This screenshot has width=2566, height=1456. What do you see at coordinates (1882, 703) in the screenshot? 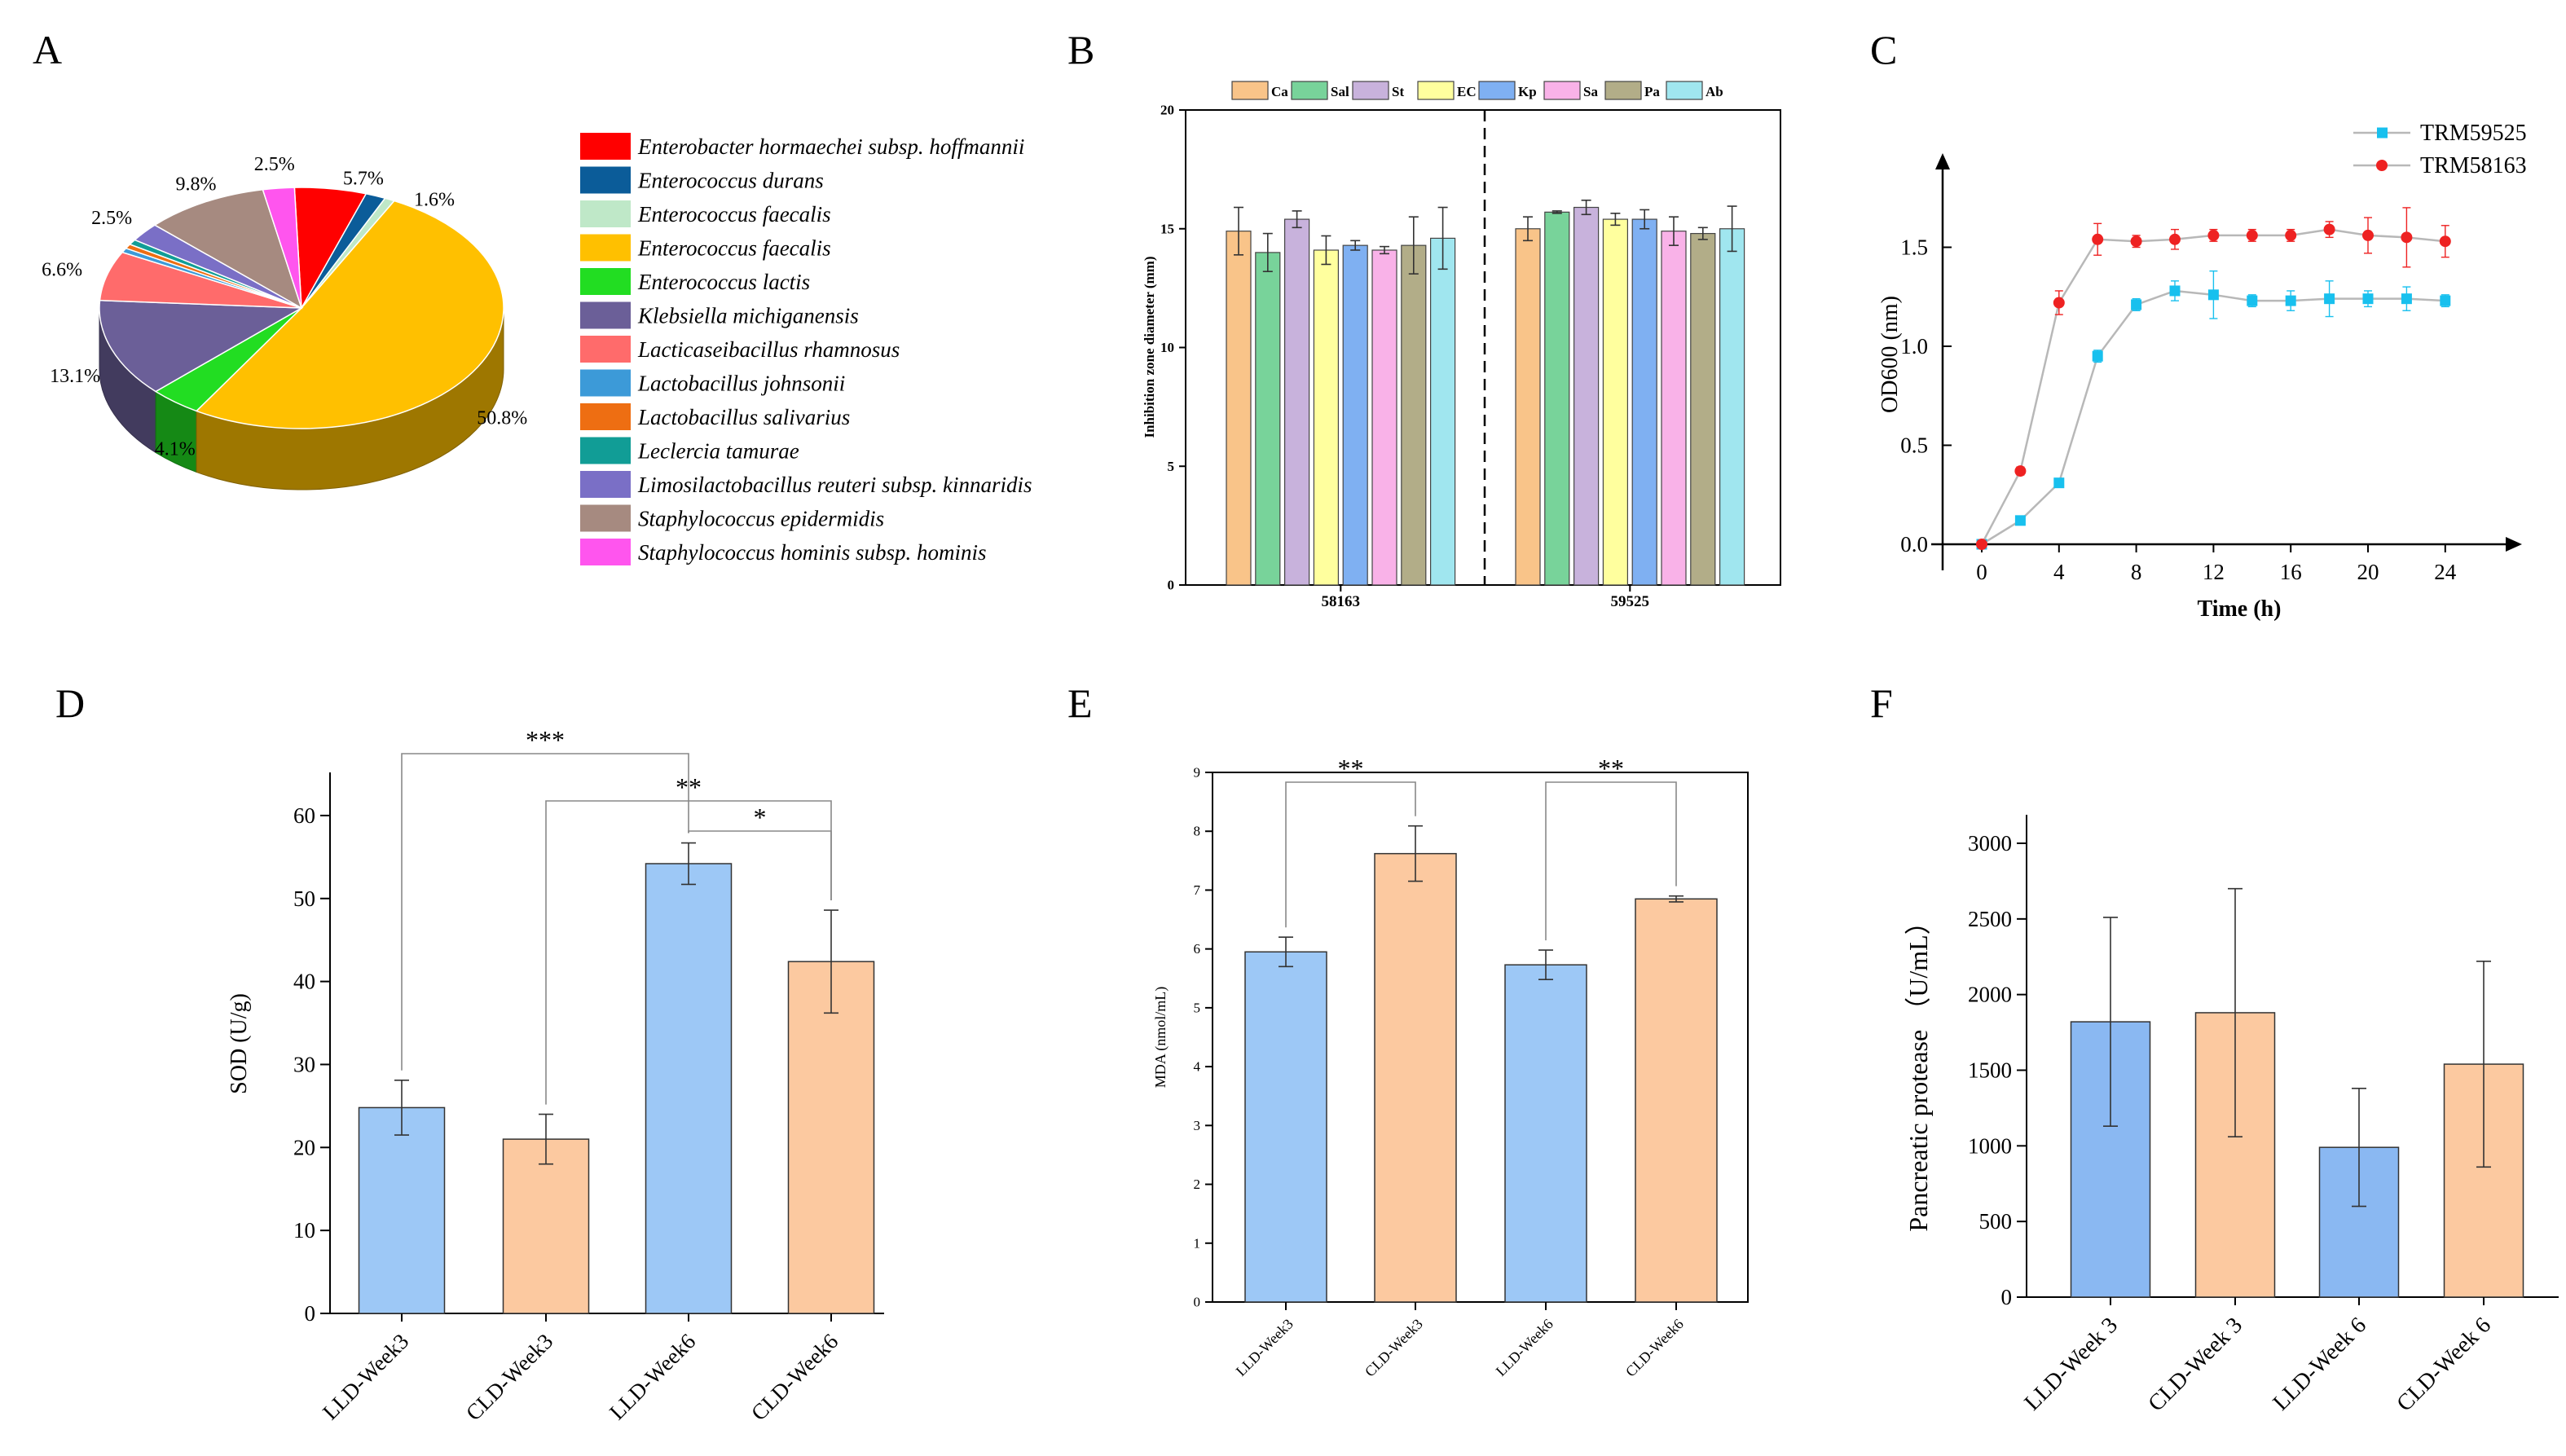
I see `panel-label-f: F` at bounding box center [1882, 703].